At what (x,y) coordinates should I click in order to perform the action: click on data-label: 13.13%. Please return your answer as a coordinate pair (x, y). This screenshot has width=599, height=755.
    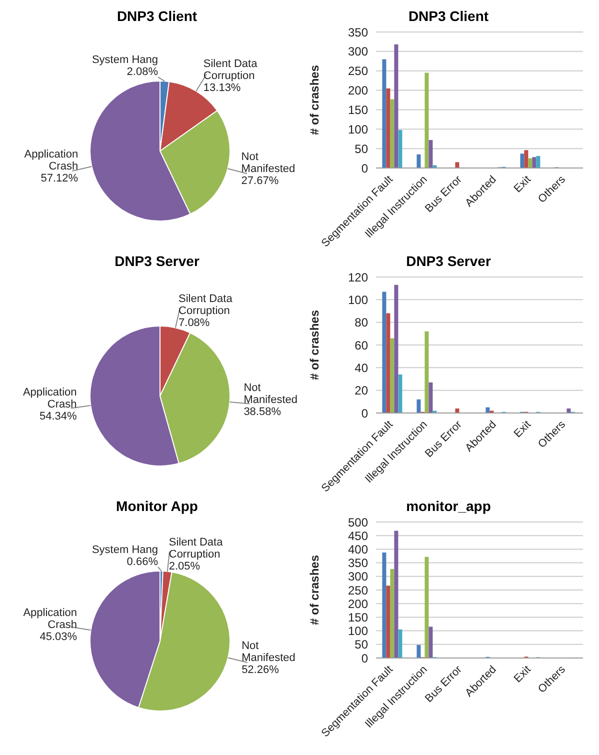
    Looking at the image, I should click on (222, 88).